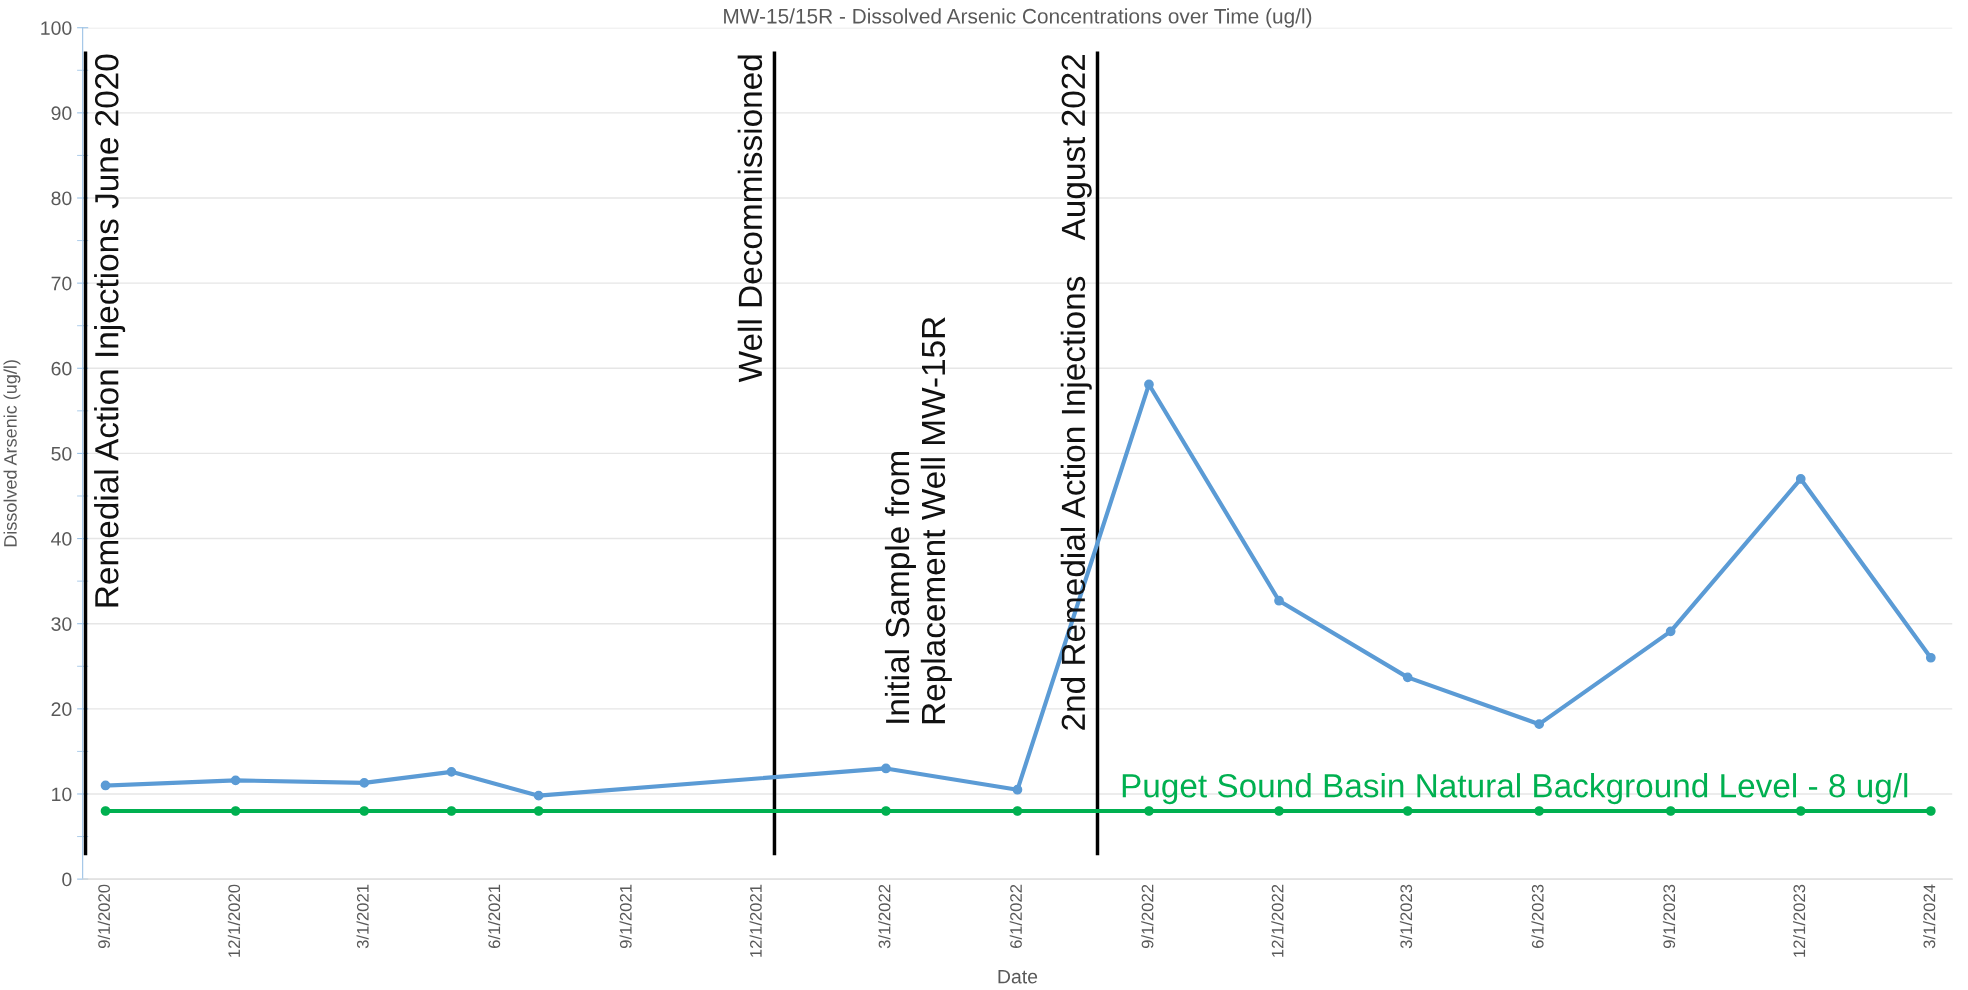  I want to click on x-tick-label: 9/1/2020, so click(103, 916).